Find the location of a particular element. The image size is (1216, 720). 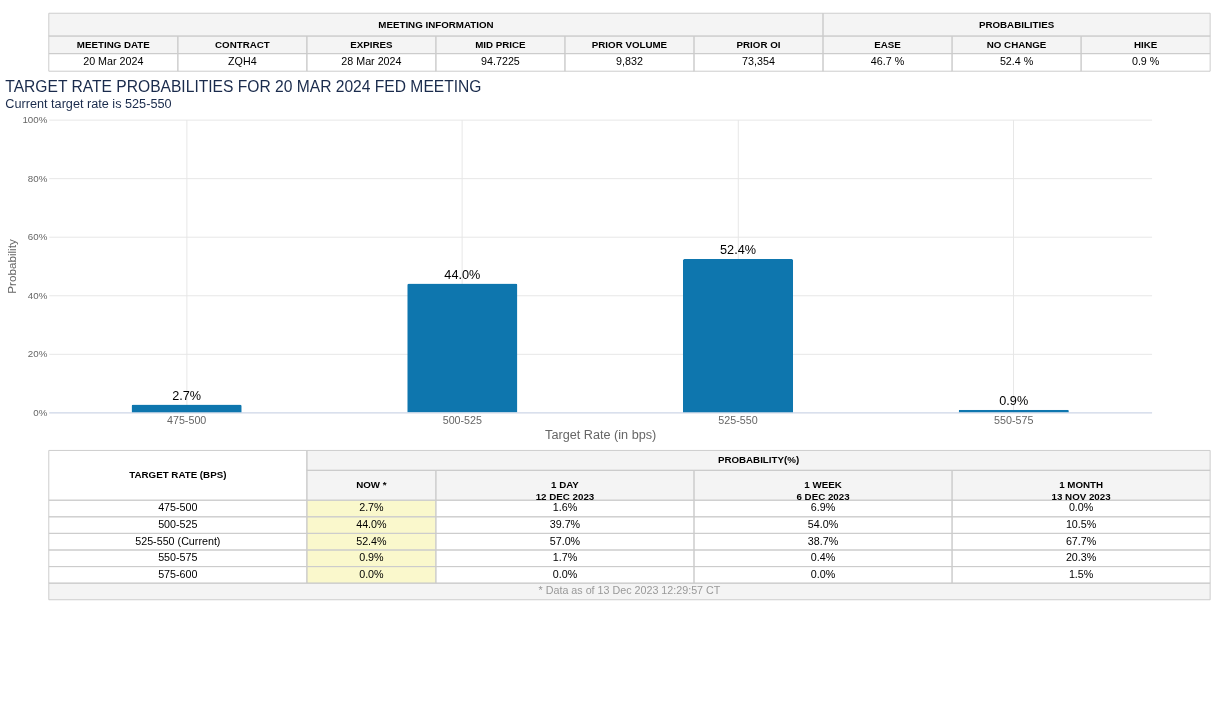

text: 6.9% is located at coordinates (823, 507).